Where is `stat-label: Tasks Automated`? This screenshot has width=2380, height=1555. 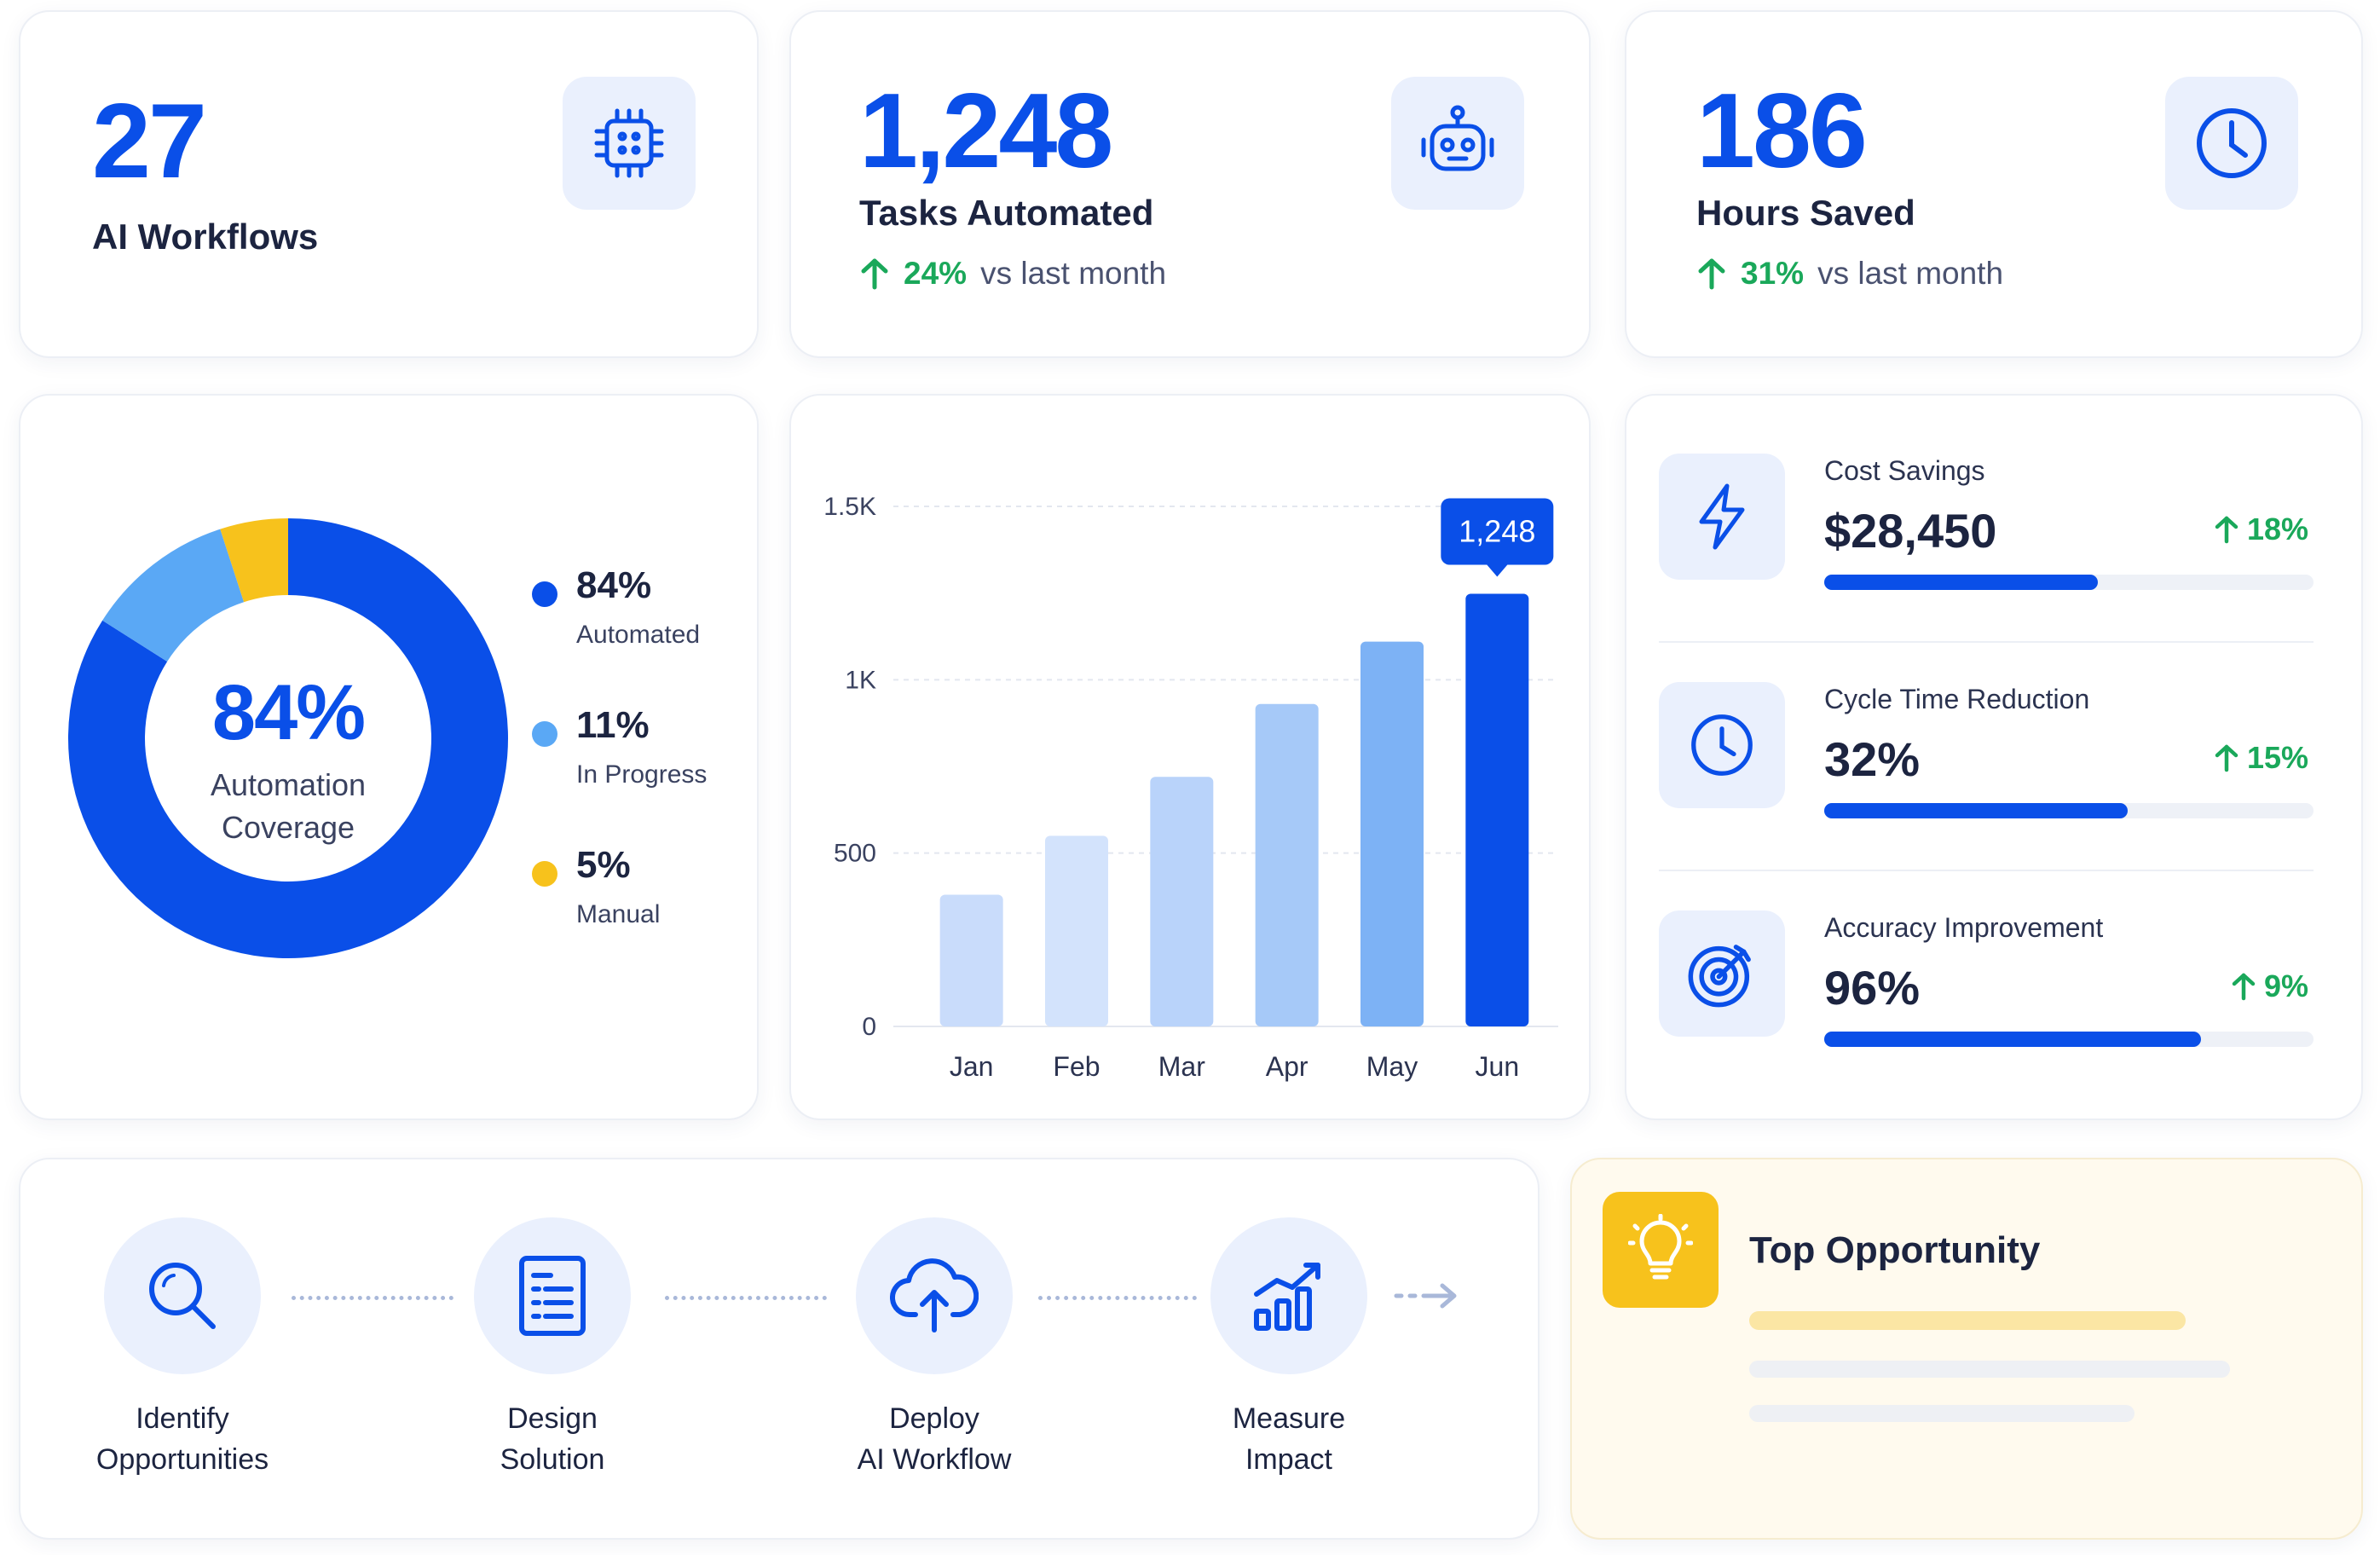 stat-label: Tasks Automated is located at coordinates (1006, 213).